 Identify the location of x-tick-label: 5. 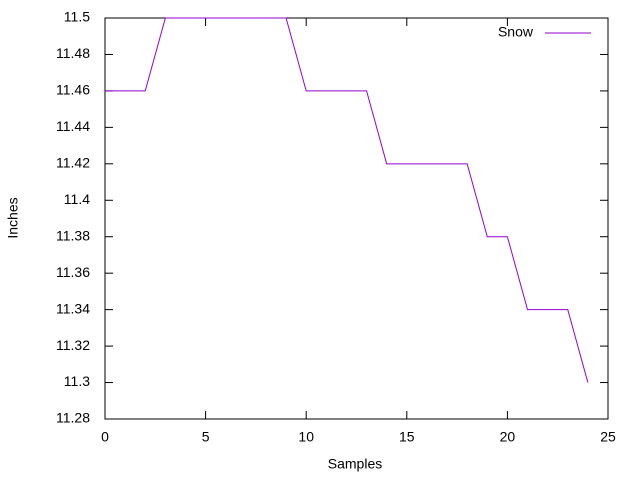
(206, 437).